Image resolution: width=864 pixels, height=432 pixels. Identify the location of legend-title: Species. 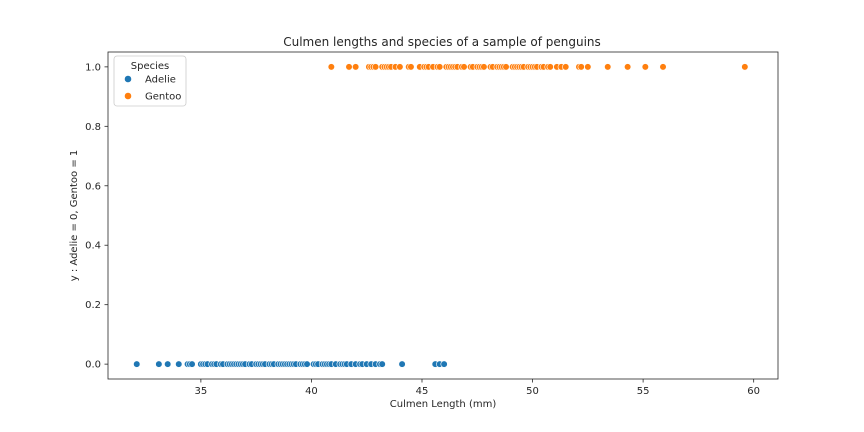
(150, 66).